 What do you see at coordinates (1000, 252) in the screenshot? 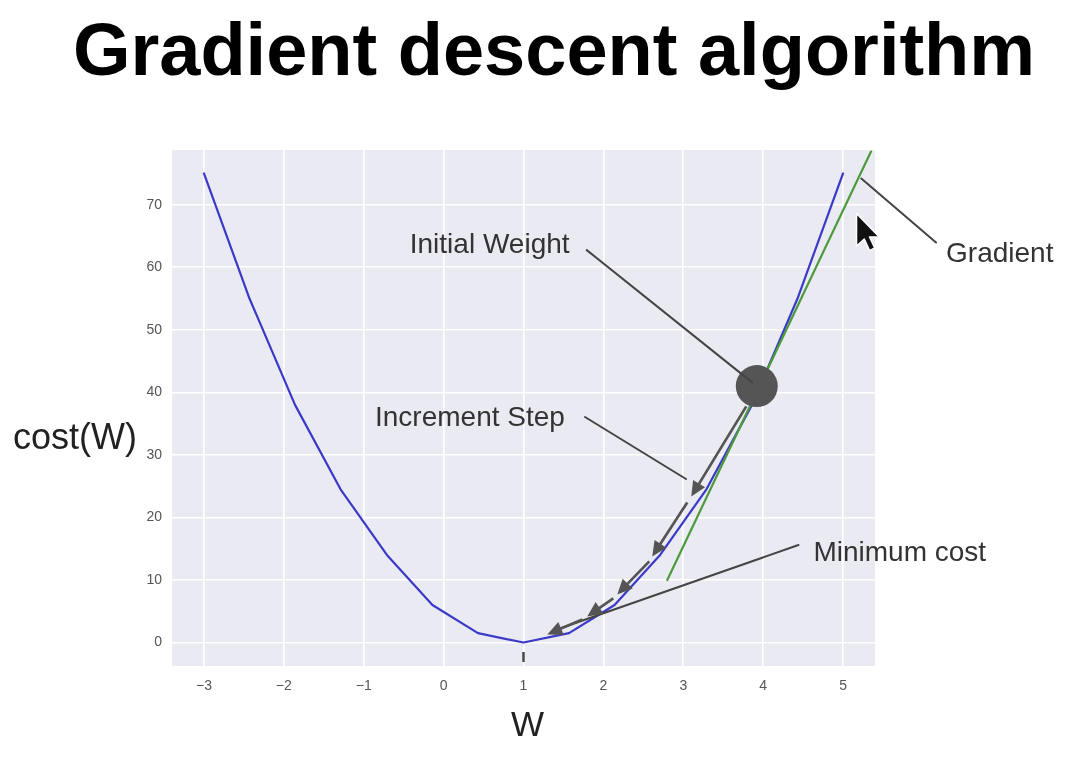
I see `annotation: Gradient` at bounding box center [1000, 252].